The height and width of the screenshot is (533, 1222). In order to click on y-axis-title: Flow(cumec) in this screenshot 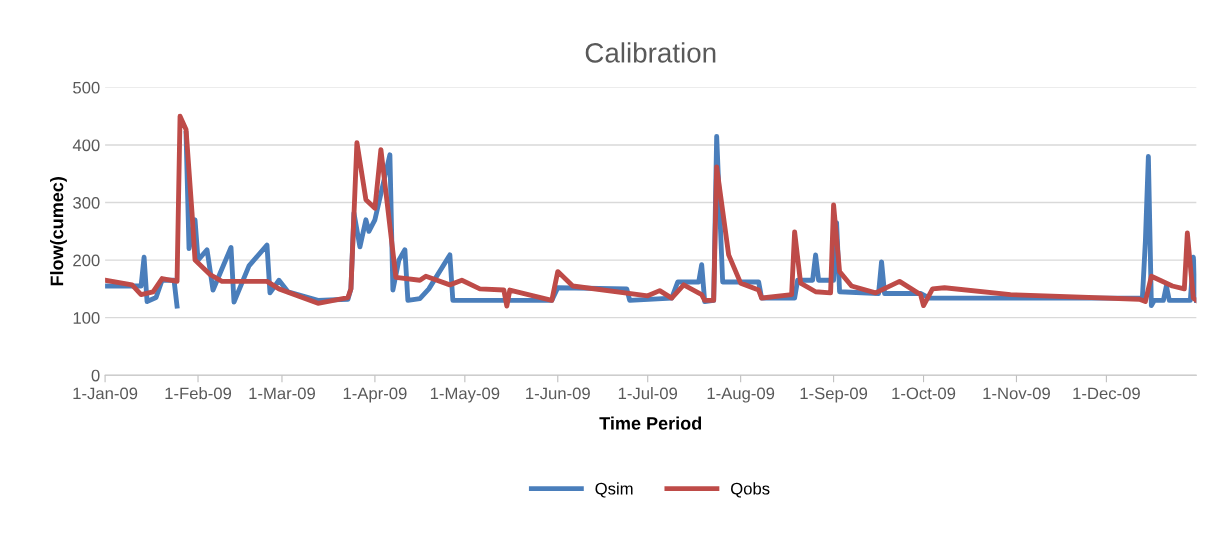, I will do `click(58, 231)`.